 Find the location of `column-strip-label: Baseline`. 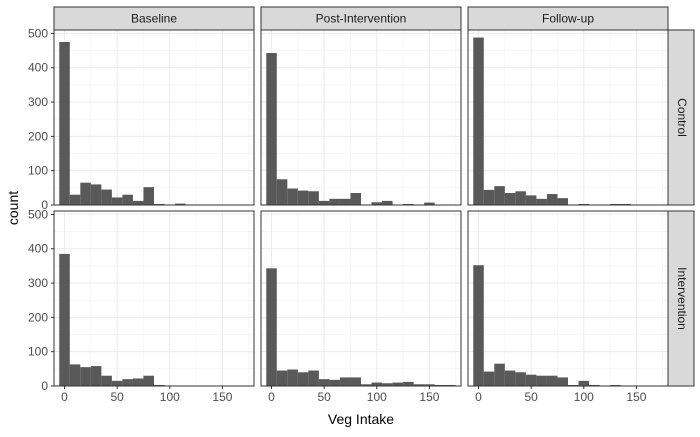

column-strip-label: Baseline is located at coordinates (154, 19).